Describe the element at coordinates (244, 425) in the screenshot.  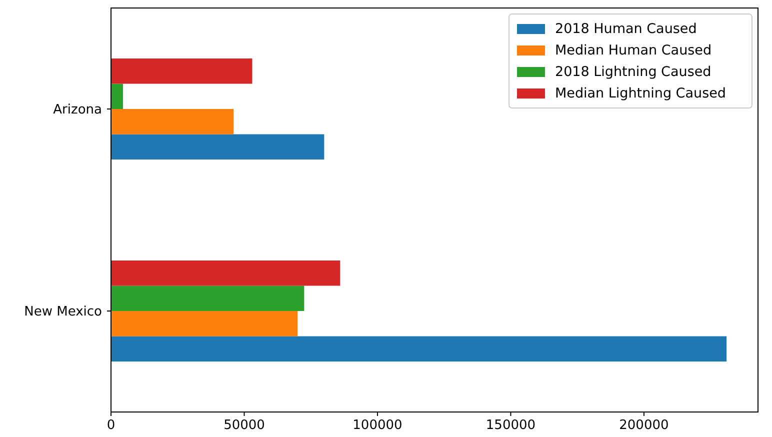
I see `x-tick-label: 50000` at that location.